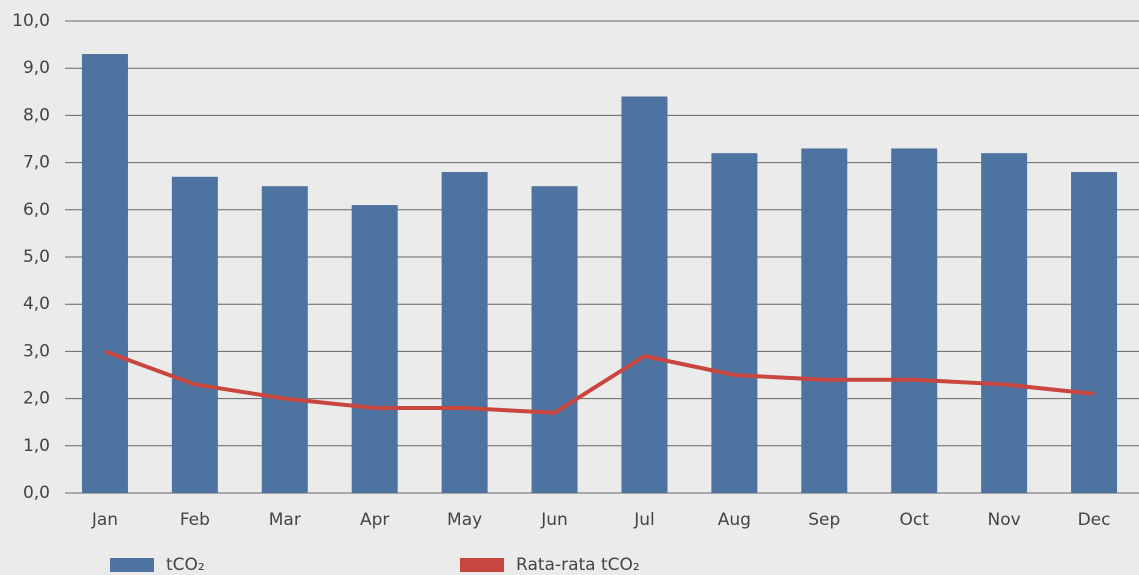 This screenshot has width=1139, height=575. Describe the element at coordinates (554, 520) in the screenshot. I see `x-tick-label: Jun` at that location.